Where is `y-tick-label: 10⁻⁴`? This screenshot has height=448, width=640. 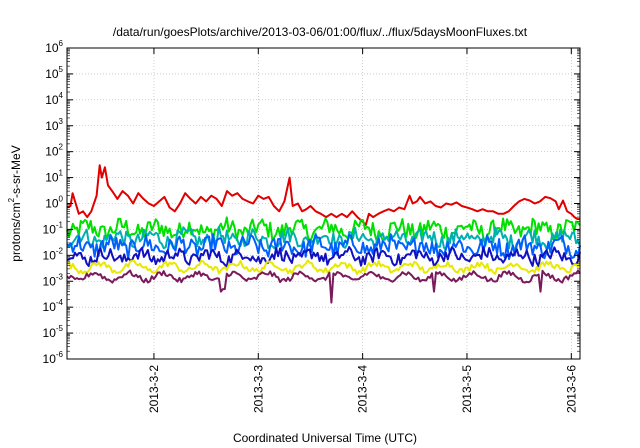
y-tick-label: 10⁻⁴ is located at coordinates (53, 306).